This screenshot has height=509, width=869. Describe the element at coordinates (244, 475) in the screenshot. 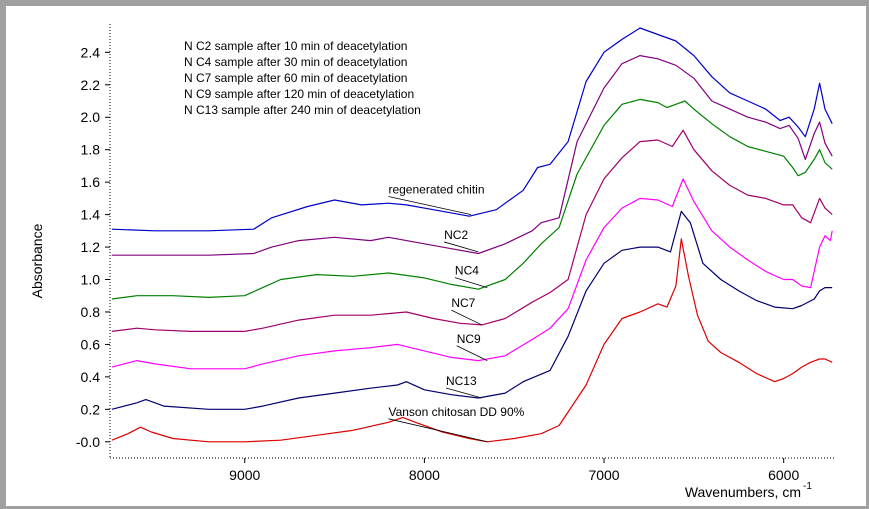

I see `x-tick-label: 9000` at that location.